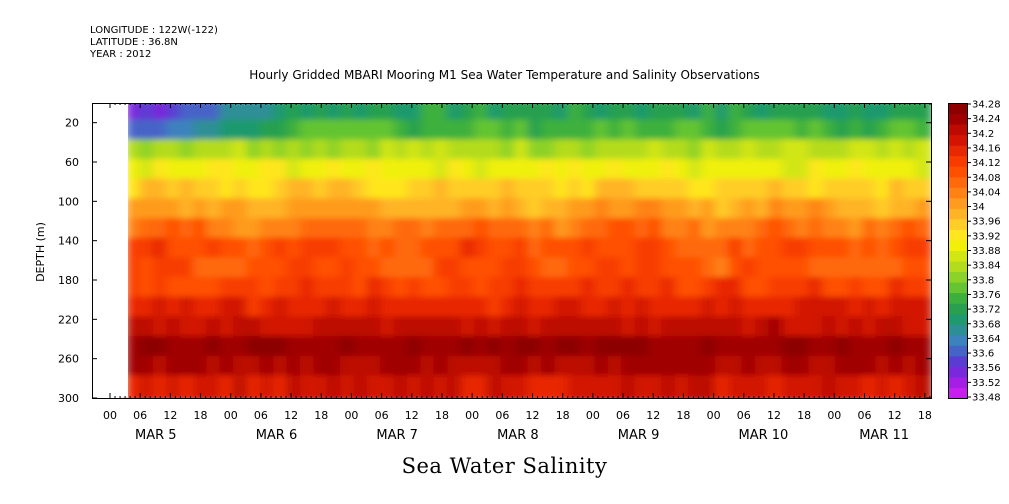 The image size is (1009, 504). What do you see at coordinates (804, 415) in the screenshot?
I see `x-tick-label: 18` at bounding box center [804, 415].